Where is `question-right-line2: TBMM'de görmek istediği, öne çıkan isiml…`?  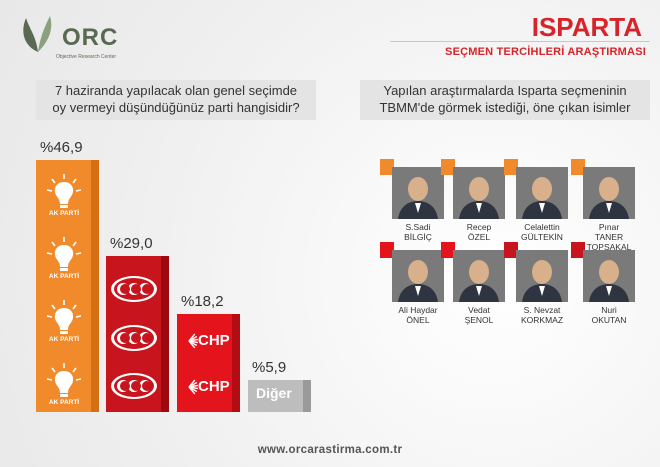 question-right-line2: TBMM'de görmek istediği, öne çıkan isiml… is located at coordinates (505, 107).